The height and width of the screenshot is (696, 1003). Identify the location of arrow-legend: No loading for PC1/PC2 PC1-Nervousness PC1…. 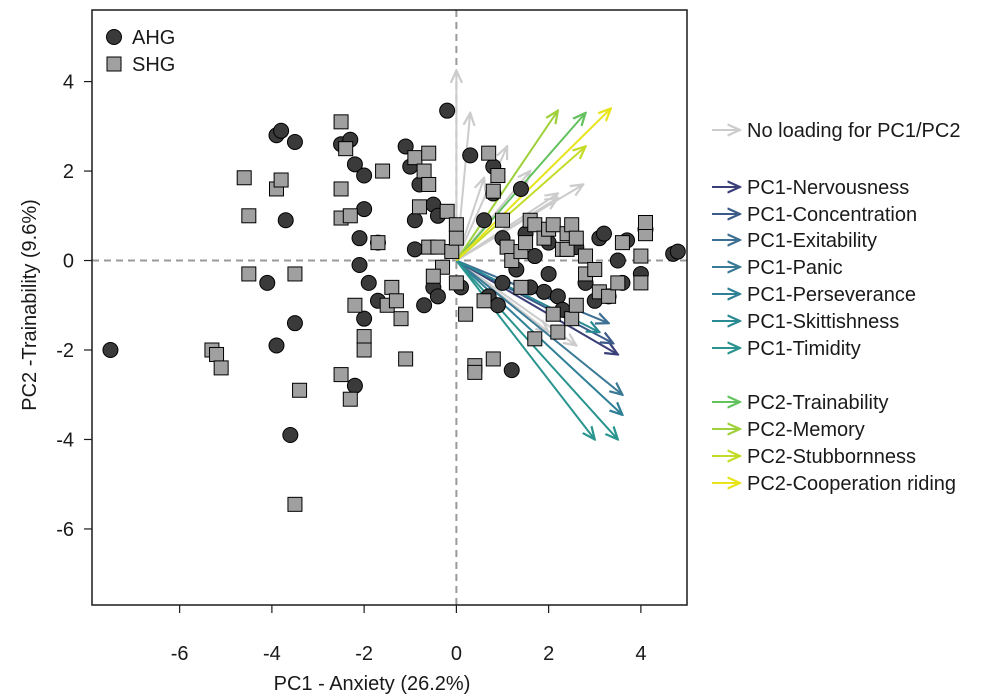
(836, 307).